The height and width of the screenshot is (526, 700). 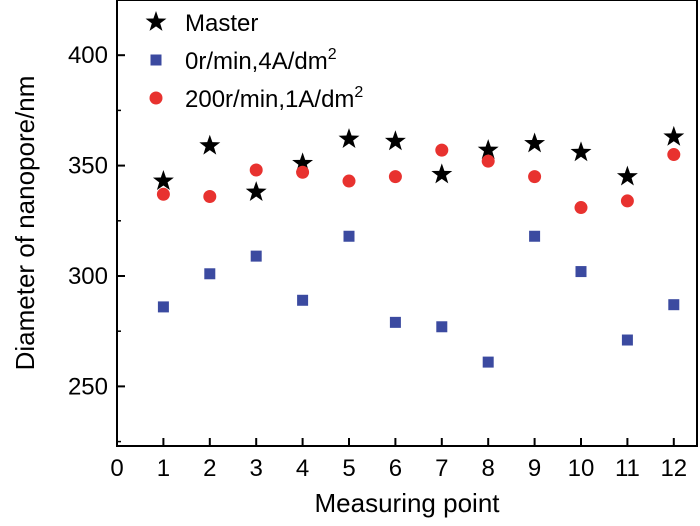 I want to click on x-tick-label: 1, so click(x=163, y=468).